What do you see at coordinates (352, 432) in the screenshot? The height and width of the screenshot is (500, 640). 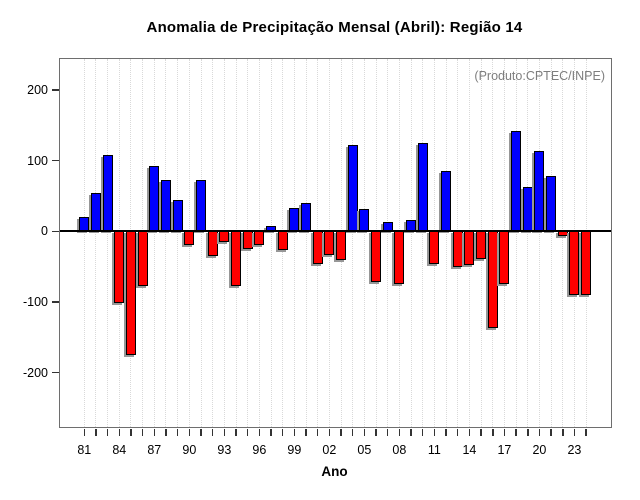 I see `x-tick-2004` at bounding box center [352, 432].